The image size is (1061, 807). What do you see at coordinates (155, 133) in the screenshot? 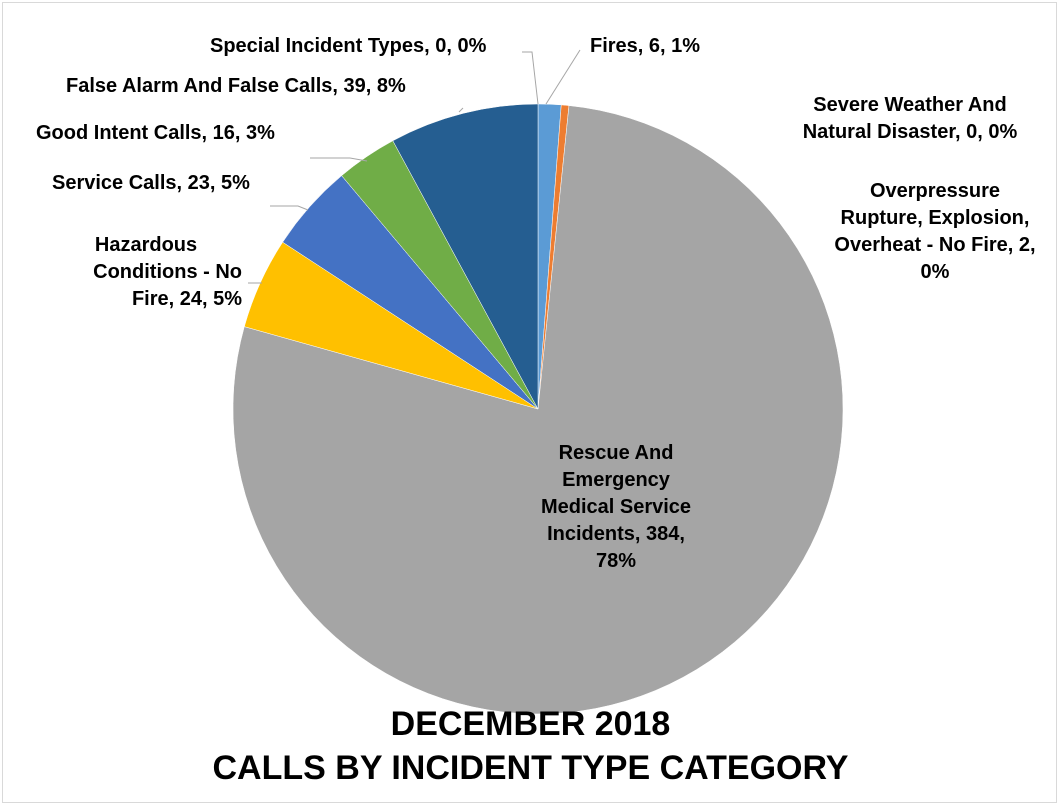
I see `label-good-intent: Good Intent Calls, 16, 3%` at bounding box center [155, 133].